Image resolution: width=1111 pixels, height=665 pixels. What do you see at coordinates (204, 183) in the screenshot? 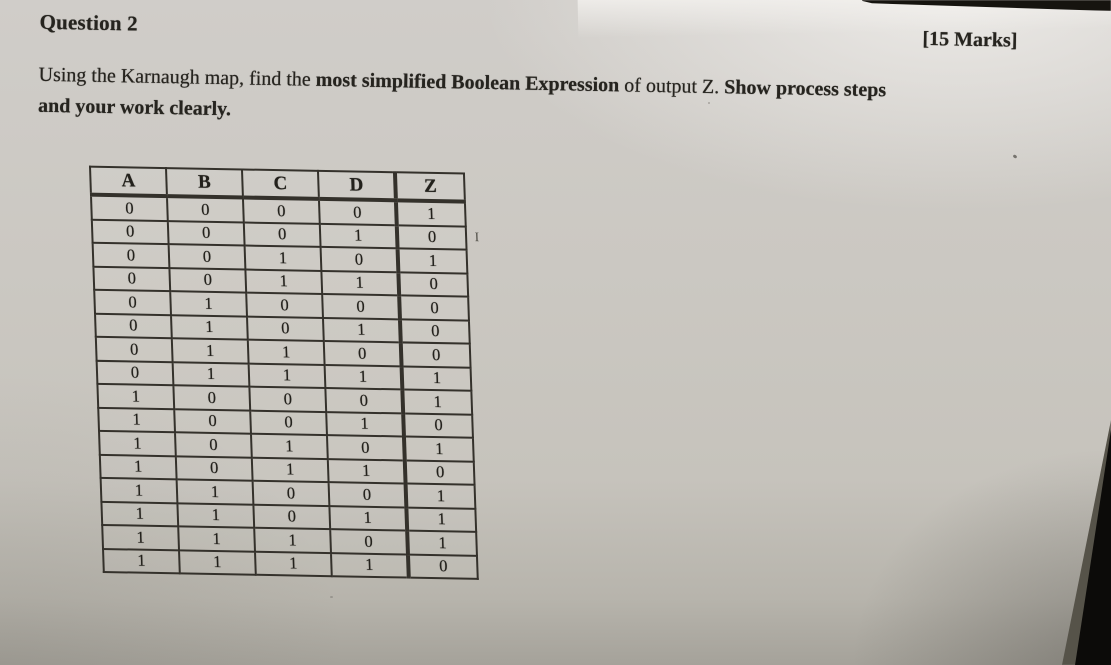
I see `truth-table-header-B: B` at bounding box center [204, 183].